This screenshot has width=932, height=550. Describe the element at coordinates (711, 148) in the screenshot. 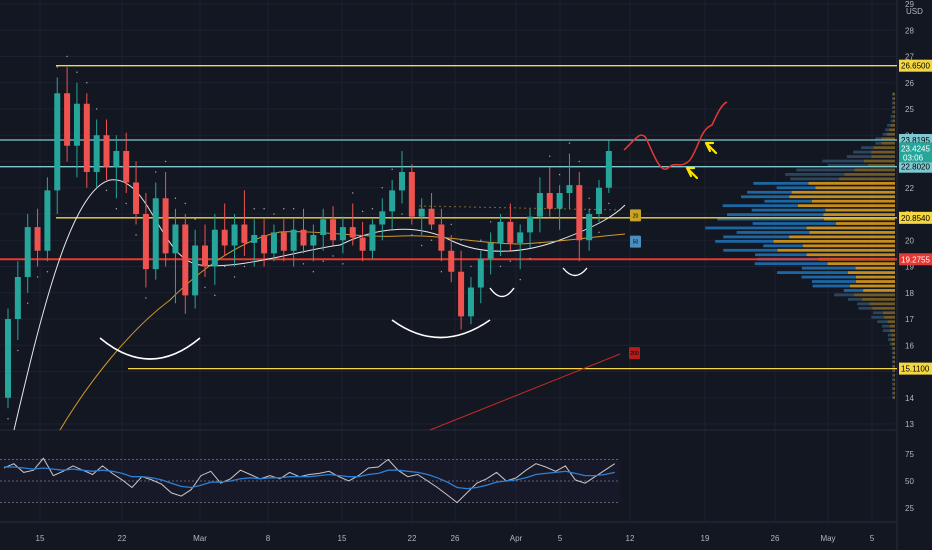

I see `arrow-icon` at that location.